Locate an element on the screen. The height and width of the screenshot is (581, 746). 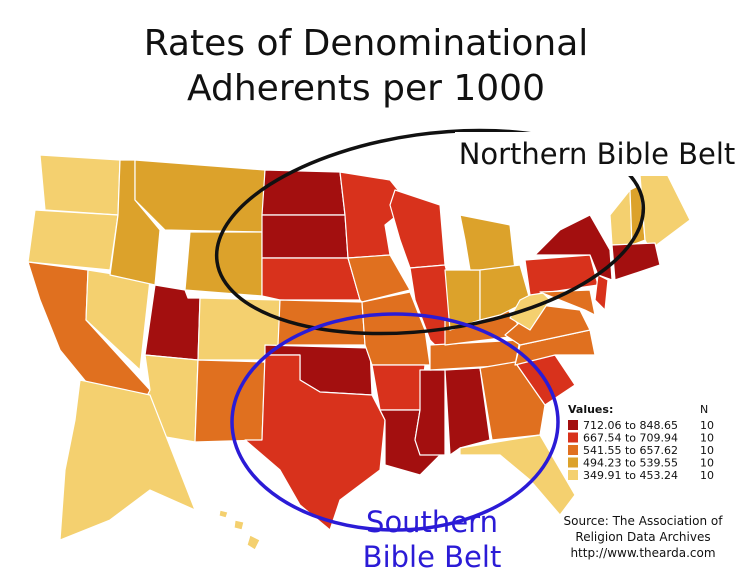
source-line: http://www.thearda.com is located at coordinates (642, 553).